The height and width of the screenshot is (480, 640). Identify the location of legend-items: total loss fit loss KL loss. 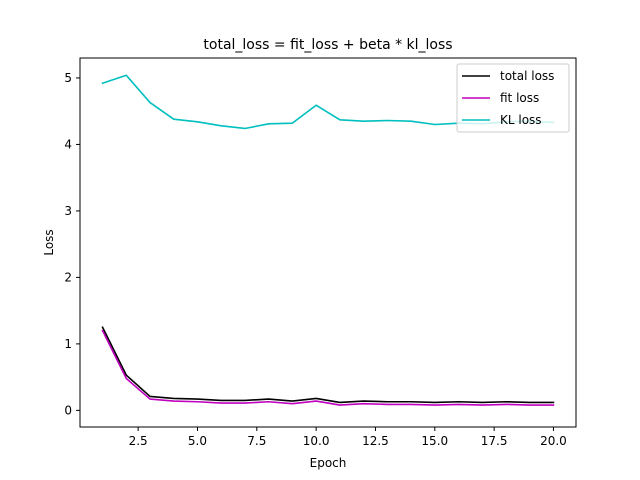
(508, 98).